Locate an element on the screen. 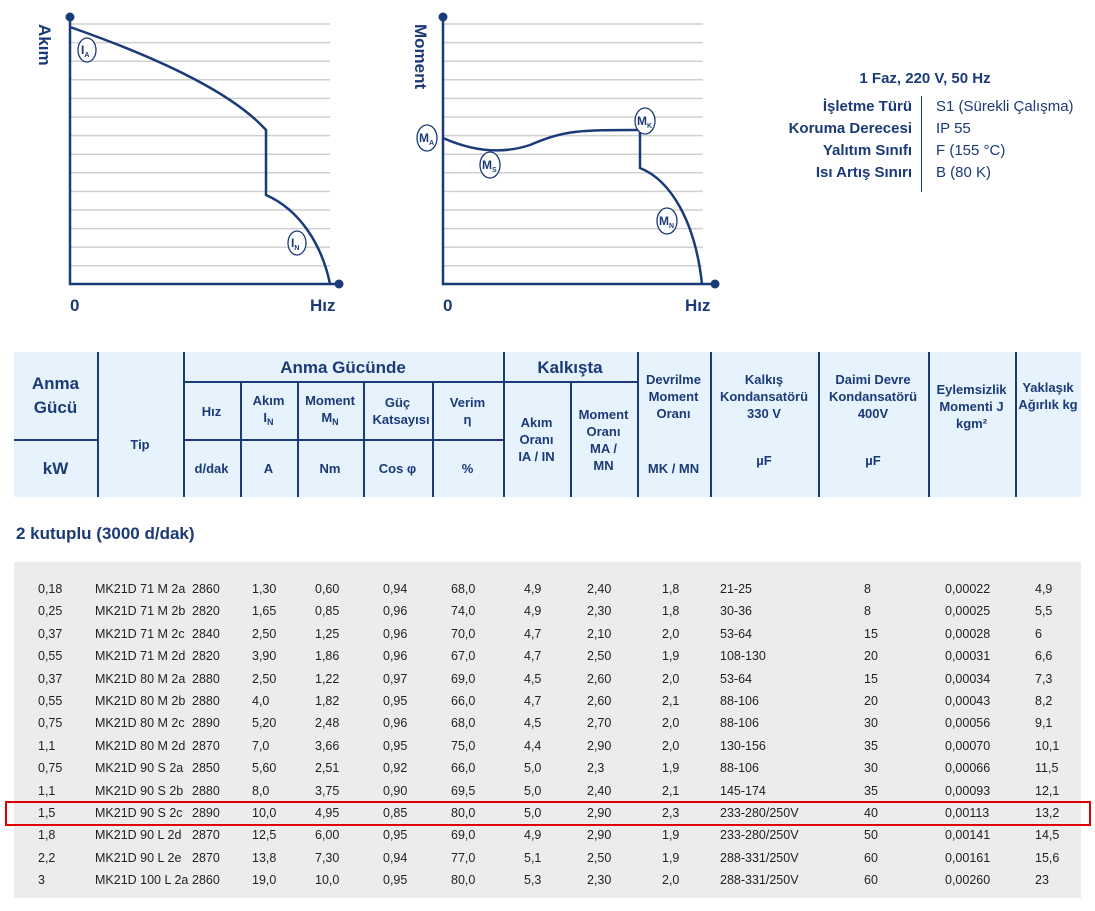 This screenshot has width=1095, height=911. marker-in: IN is located at coordinates (297, 243).